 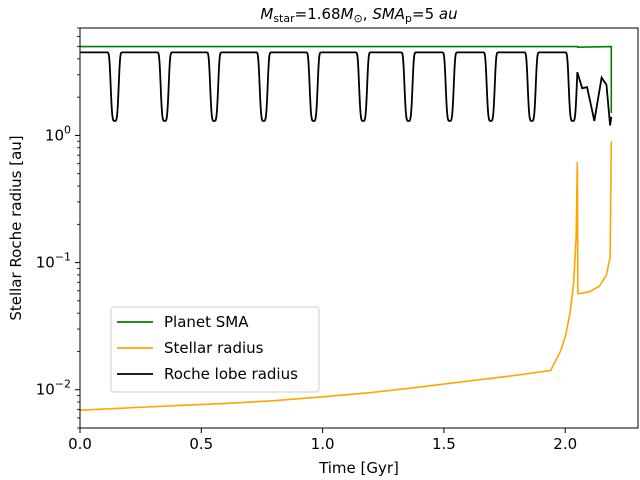 I want to click on y-tick-label: 10⁰, so click(x=58, y=133).